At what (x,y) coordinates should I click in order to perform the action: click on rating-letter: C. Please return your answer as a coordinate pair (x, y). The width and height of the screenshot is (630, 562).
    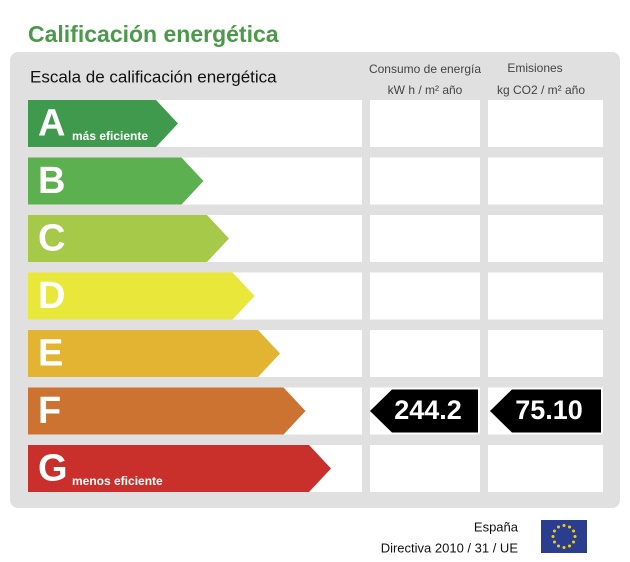
    Looking at the image, I should click on (51, 239).